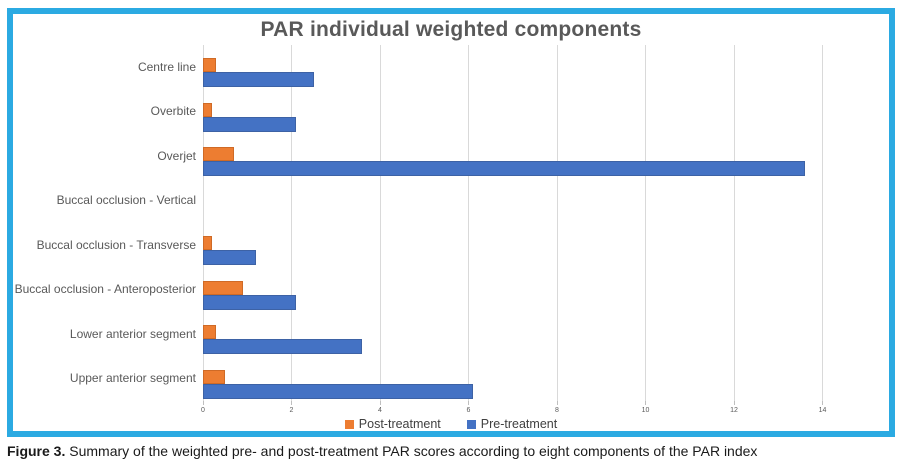 This screenshot has height=468, width=906. I want to click on axis-tick-label: 6, so click(468, 410).